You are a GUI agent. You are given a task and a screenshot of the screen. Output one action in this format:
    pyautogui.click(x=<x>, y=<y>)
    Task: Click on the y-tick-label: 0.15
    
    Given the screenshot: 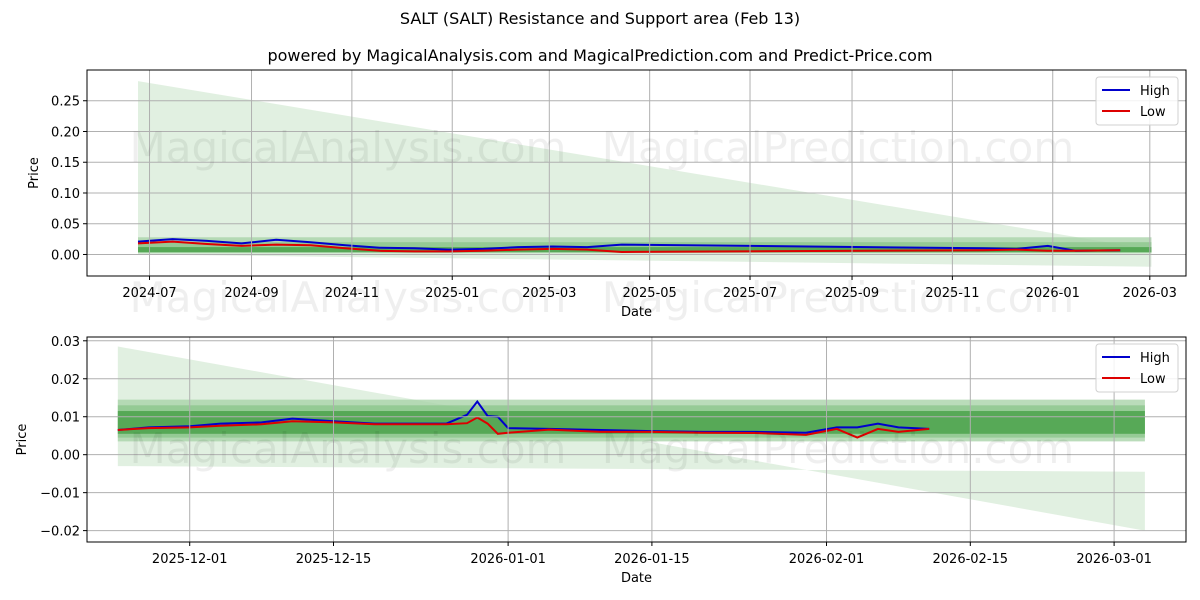 What is the action you would take?
    pyautogui.click(x=65, y=163)
    